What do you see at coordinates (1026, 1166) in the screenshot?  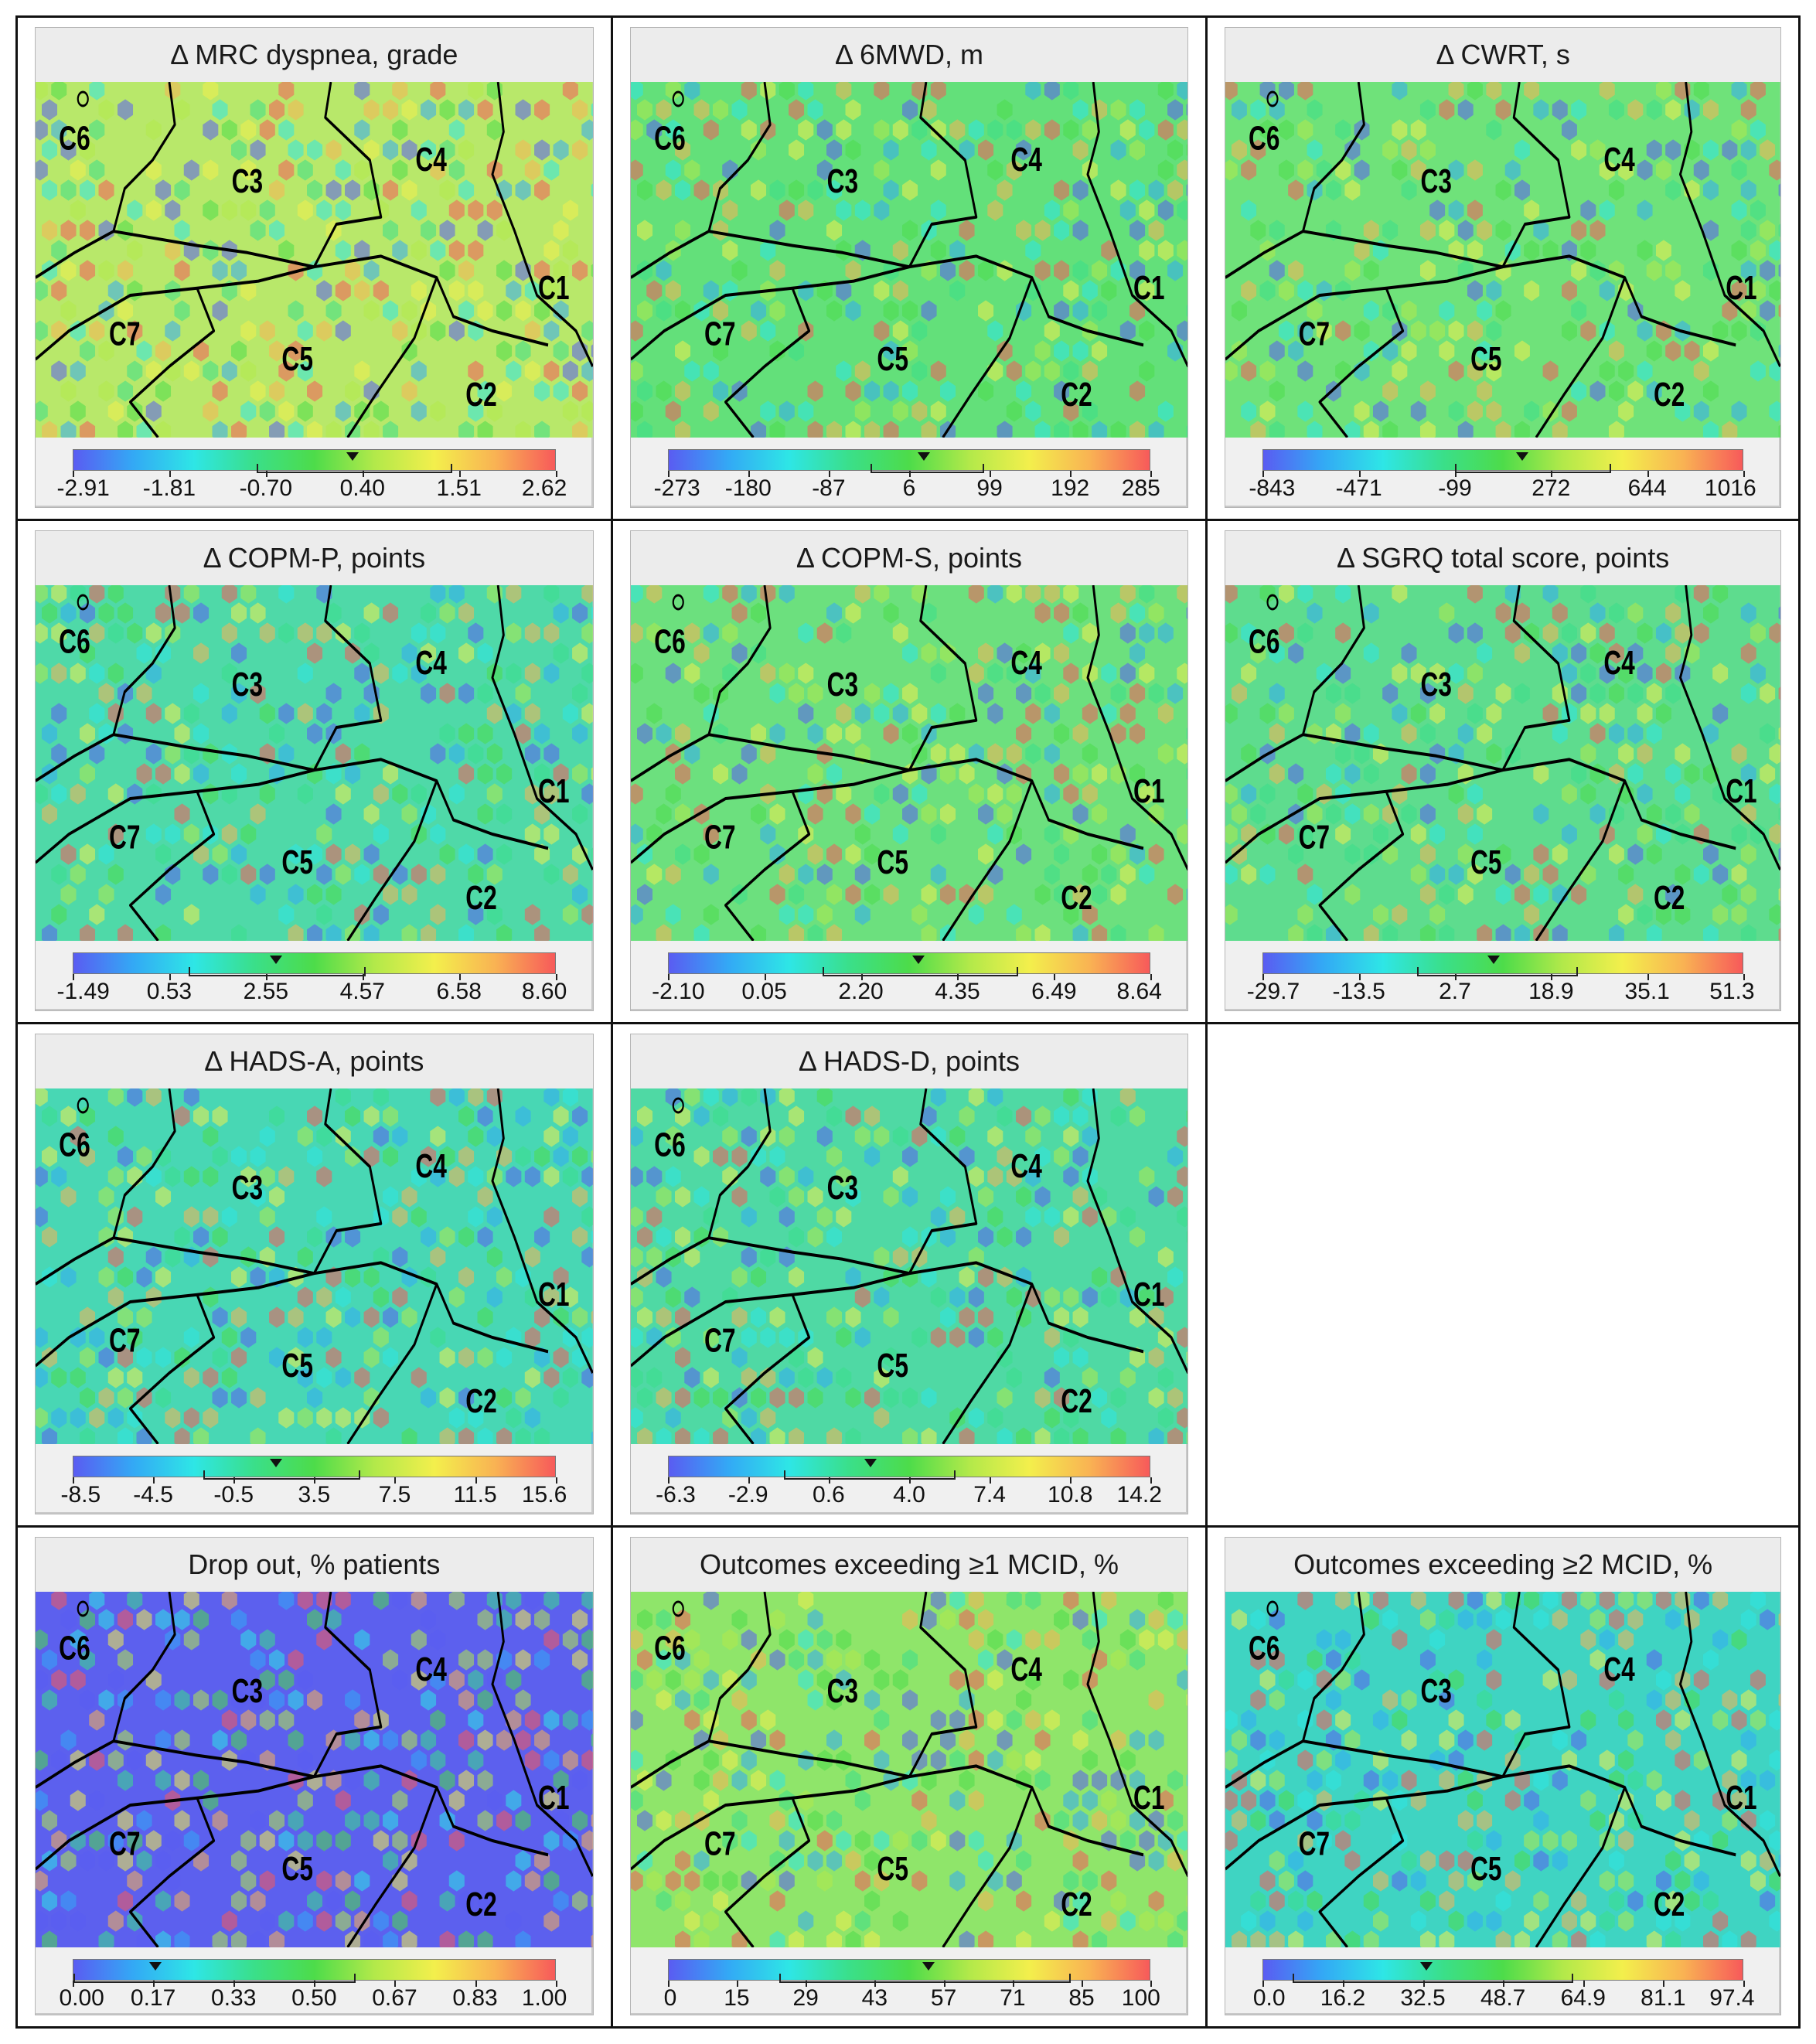 I see `cluster-label: C4` at bounding box center [1026, 1166].